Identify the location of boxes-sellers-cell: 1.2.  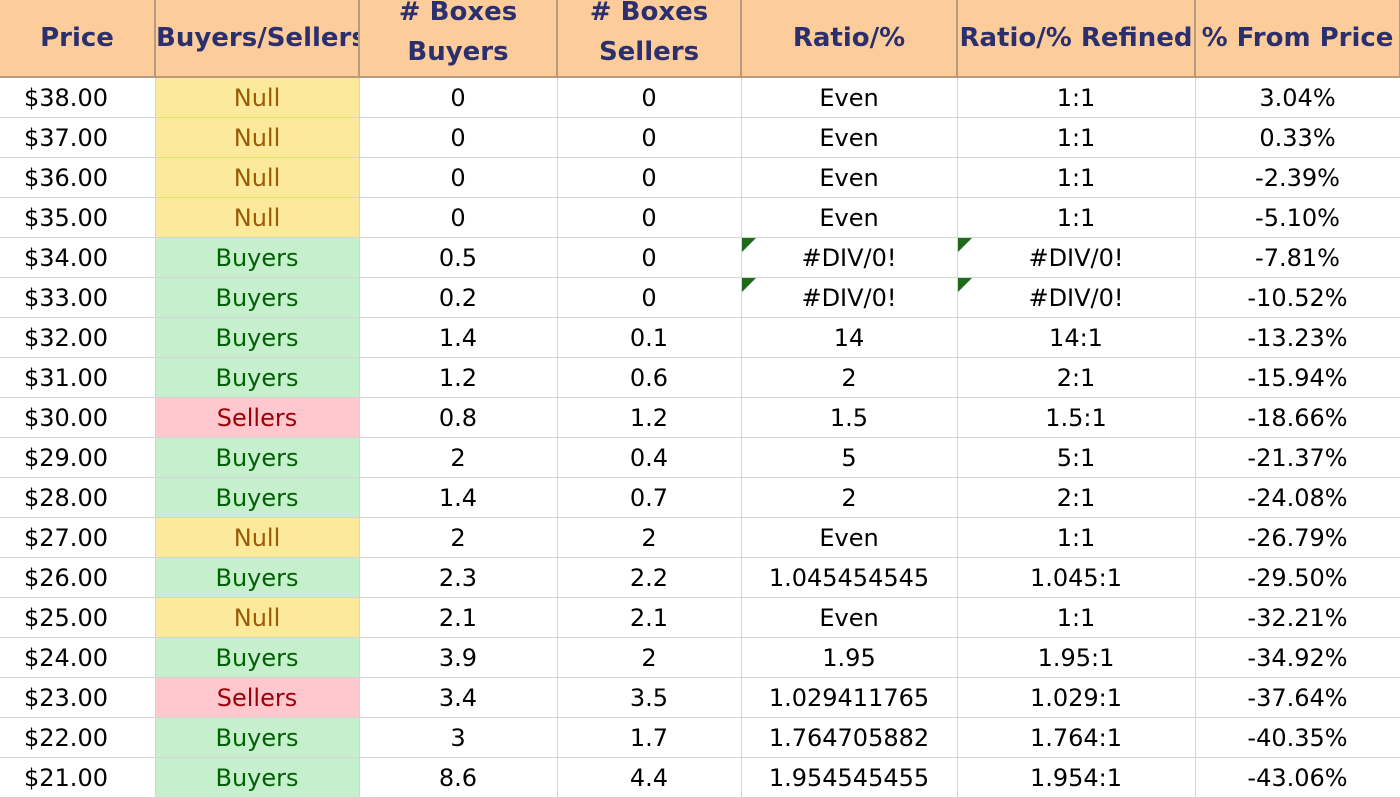
(649, 417).